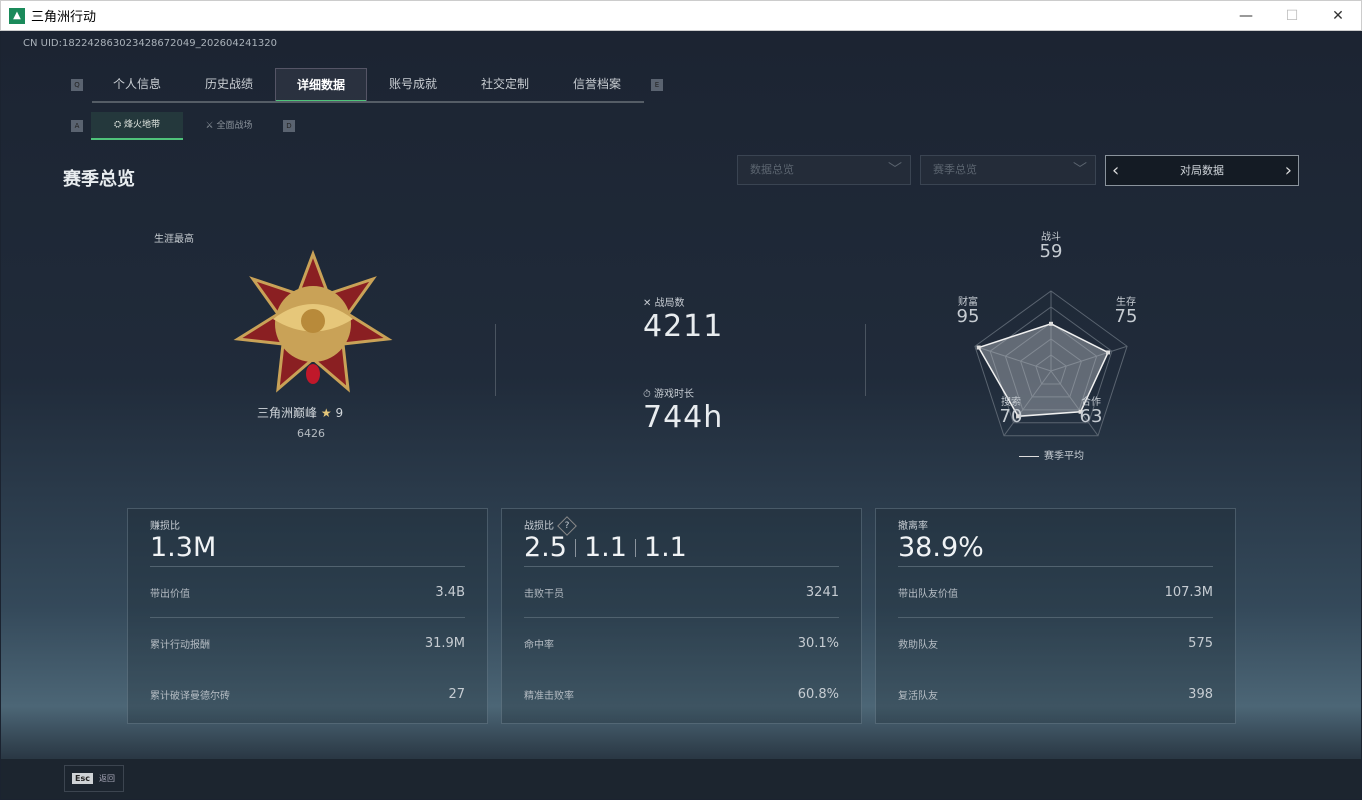 This screenshot has height=800, width=1362. What do you see at coordinates (1029, 456) in the screenshot?
I see `legend-line` at bounding box center [1029, 456].